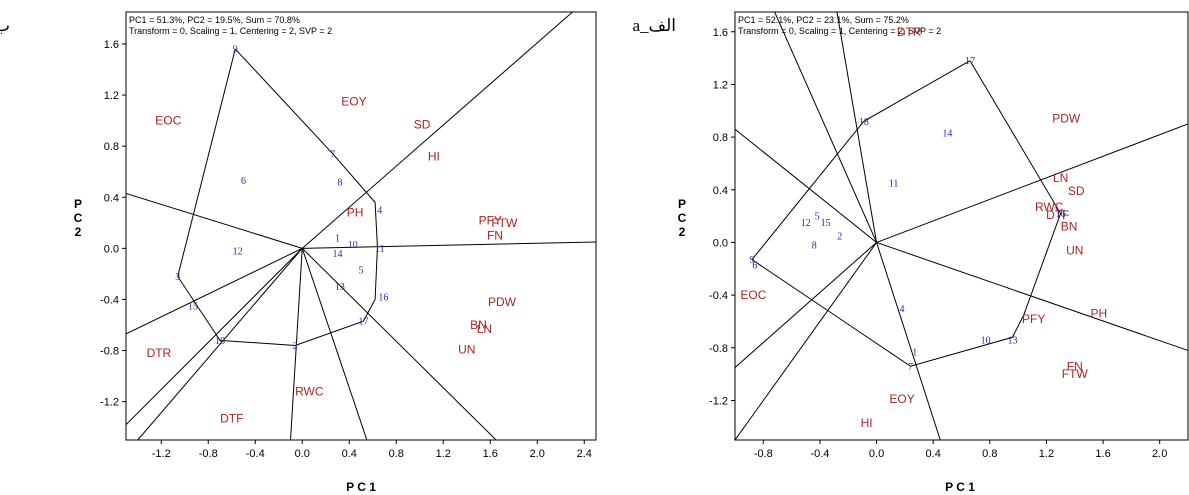  What do you see at coordinates (1033, 319) in the screenshot?
I see `trait-label-a-pfy: PFY` at bounding box center [1033, 319].